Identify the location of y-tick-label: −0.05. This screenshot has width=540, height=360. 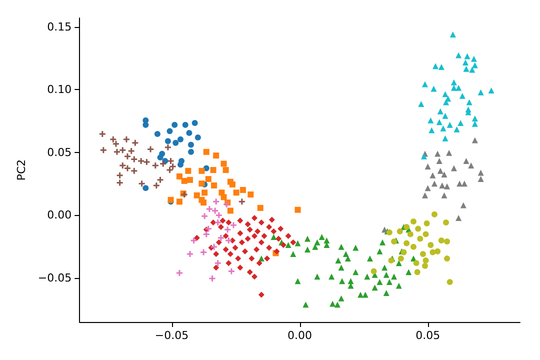
(55, 278).